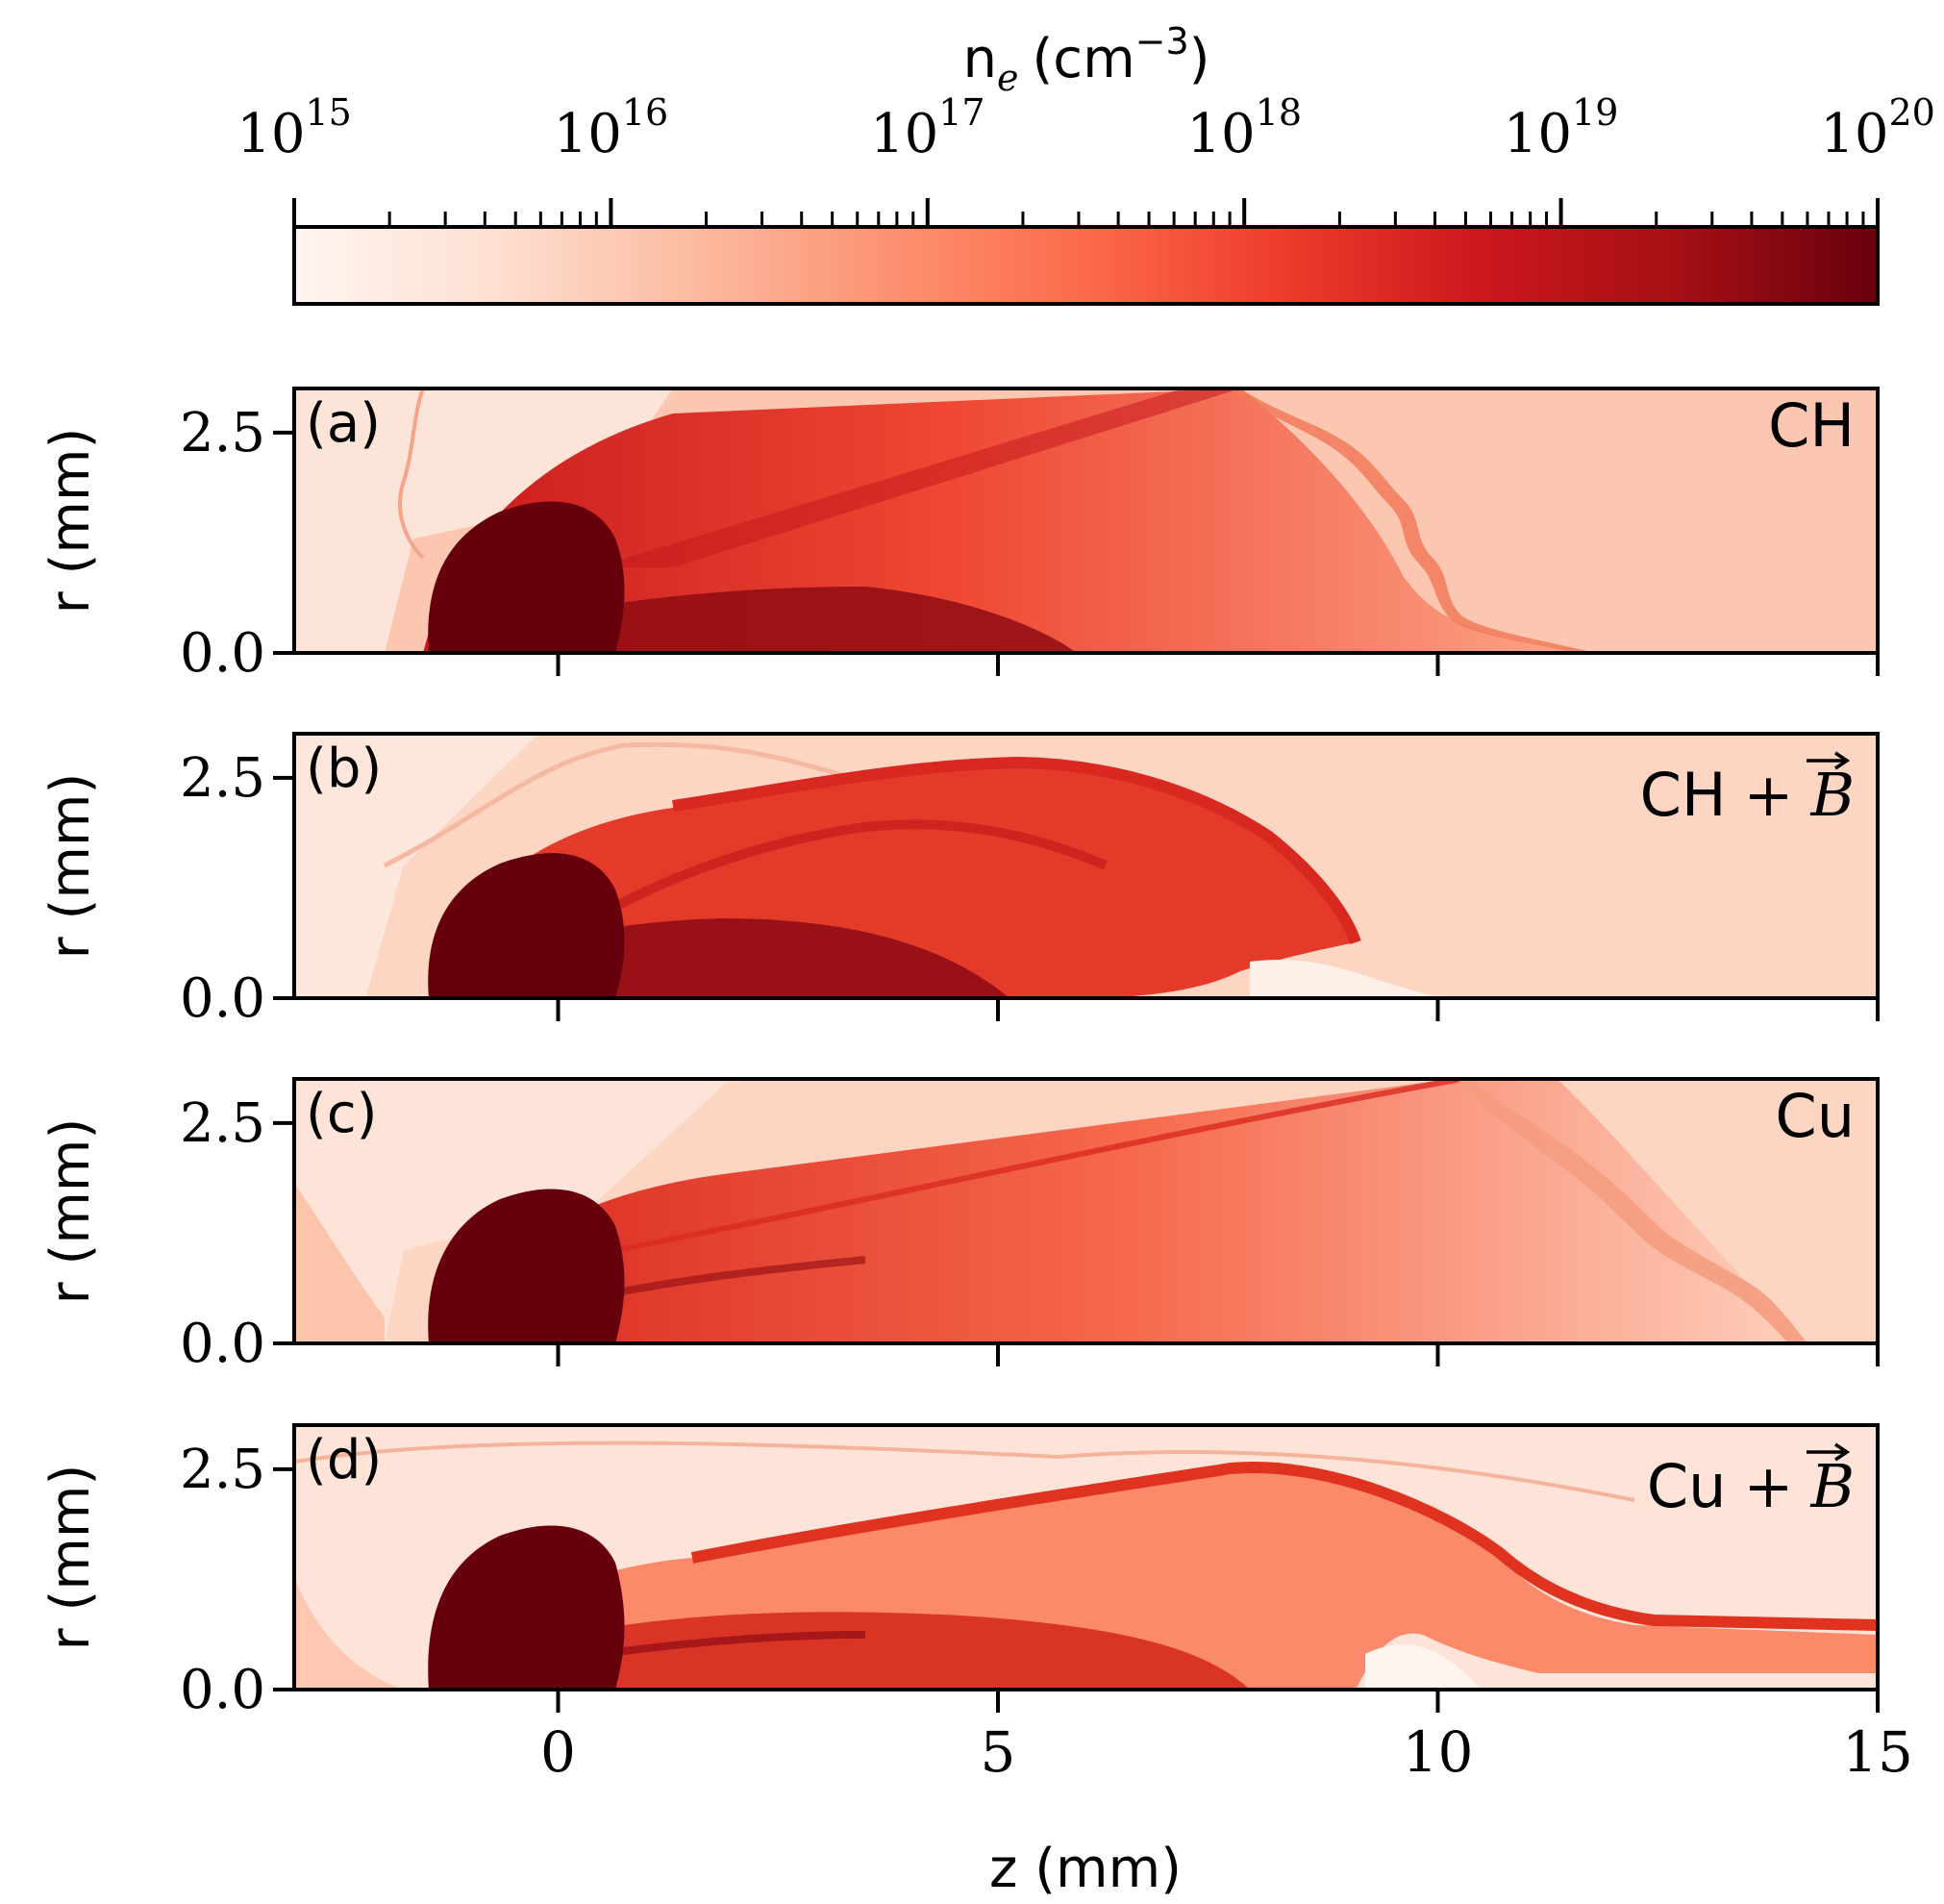 The height and width of the screenshot is (1904, 1944). I want to click on panel-c, so click(1086, 1211).